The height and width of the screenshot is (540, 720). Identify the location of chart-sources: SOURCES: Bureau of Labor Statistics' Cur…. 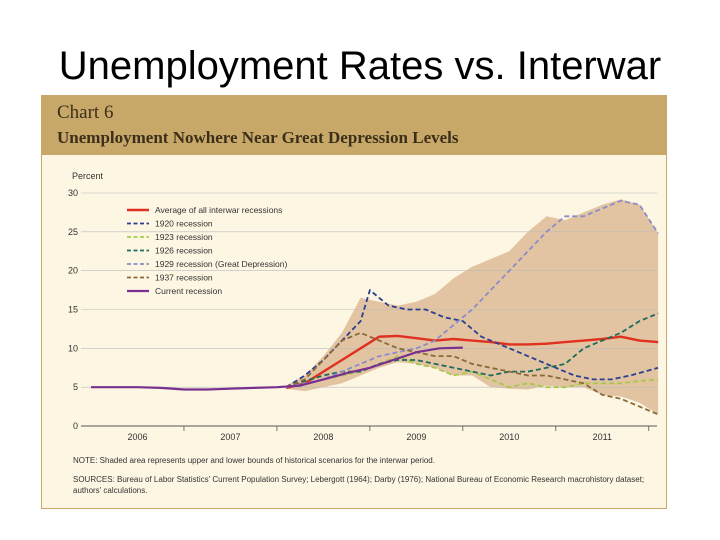
(359, 485).